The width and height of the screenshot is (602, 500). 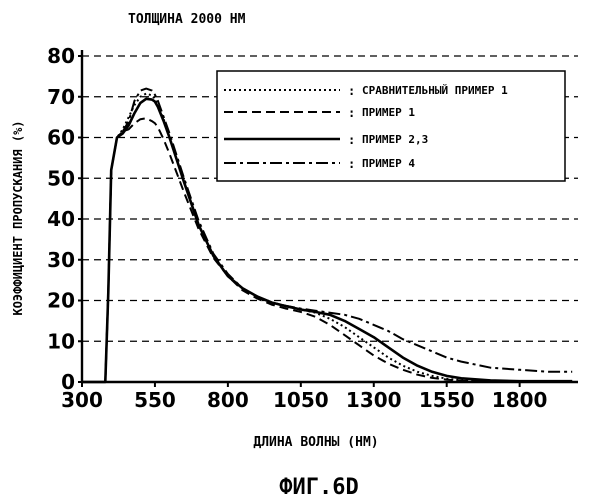 I want to click on legend-label: СРАВНИТЕЛЬНЫЙ ПРИМЕР 1, so click(x=435, y=90).